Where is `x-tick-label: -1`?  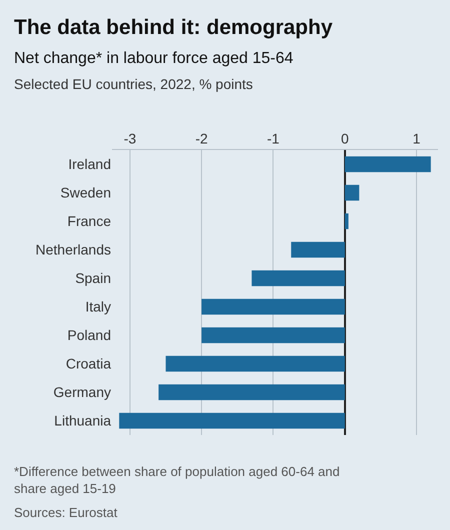 x-tick-label: -1 is located at coordinates (273, 138).